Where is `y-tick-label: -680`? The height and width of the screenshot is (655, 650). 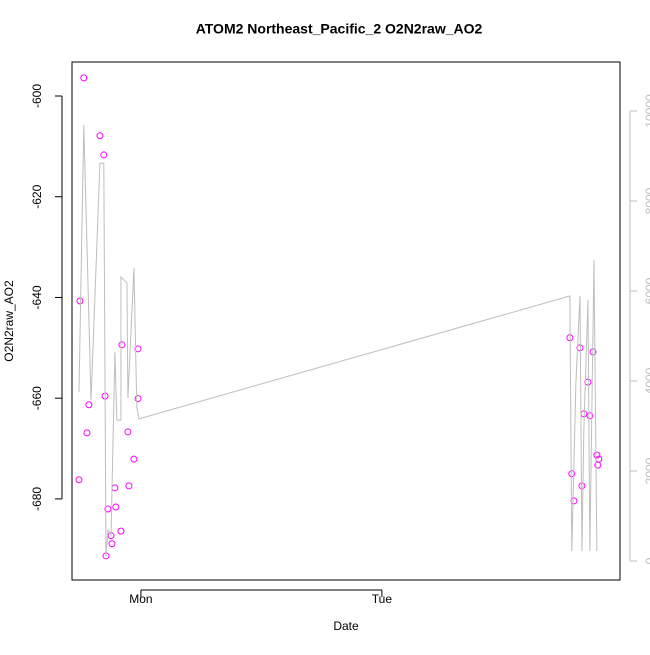 y-tick-label: -680 is located at coordinates (37, 499).